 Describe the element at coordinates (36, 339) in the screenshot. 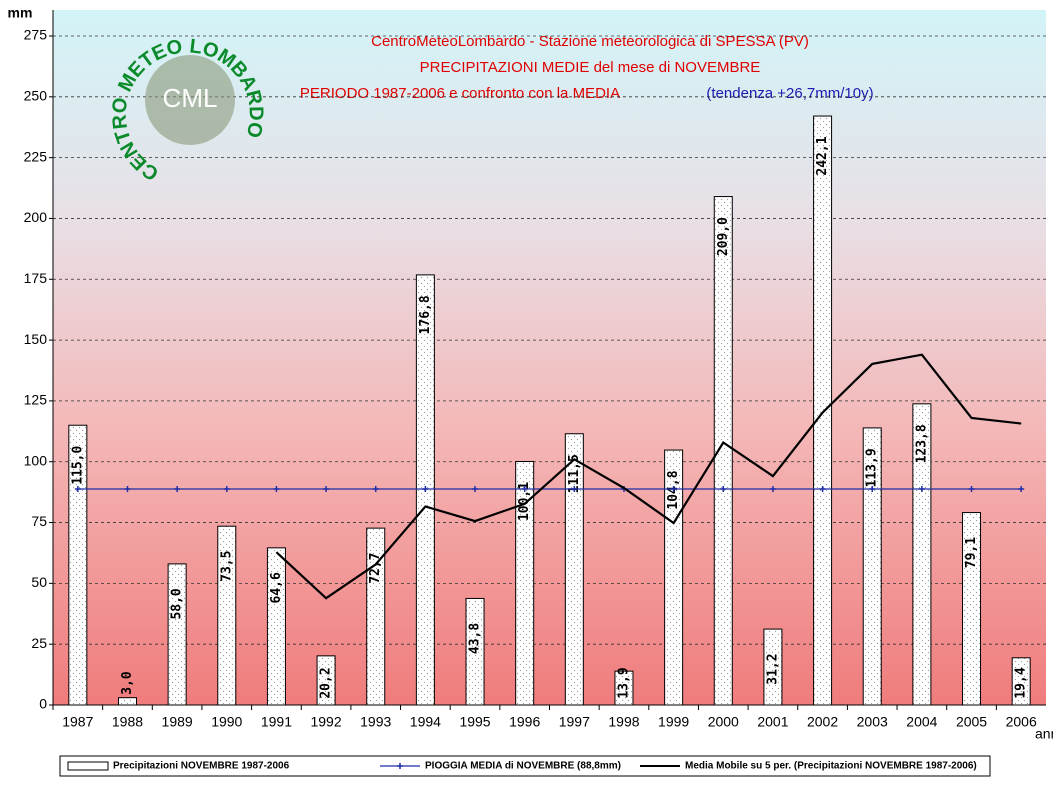

I see `y-tick-label: 150` at that location.